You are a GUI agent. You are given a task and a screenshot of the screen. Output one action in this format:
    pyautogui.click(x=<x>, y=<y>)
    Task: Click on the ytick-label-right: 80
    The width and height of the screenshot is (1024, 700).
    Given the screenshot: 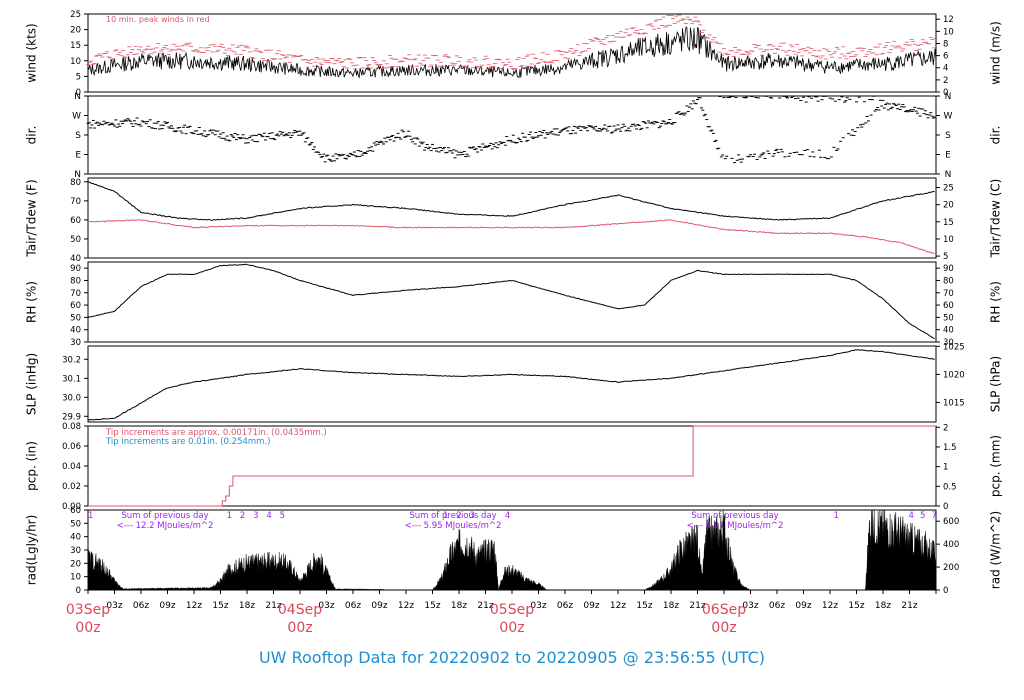 What is the action you would take?
    pyautogui.click(x=948, y=281)
    